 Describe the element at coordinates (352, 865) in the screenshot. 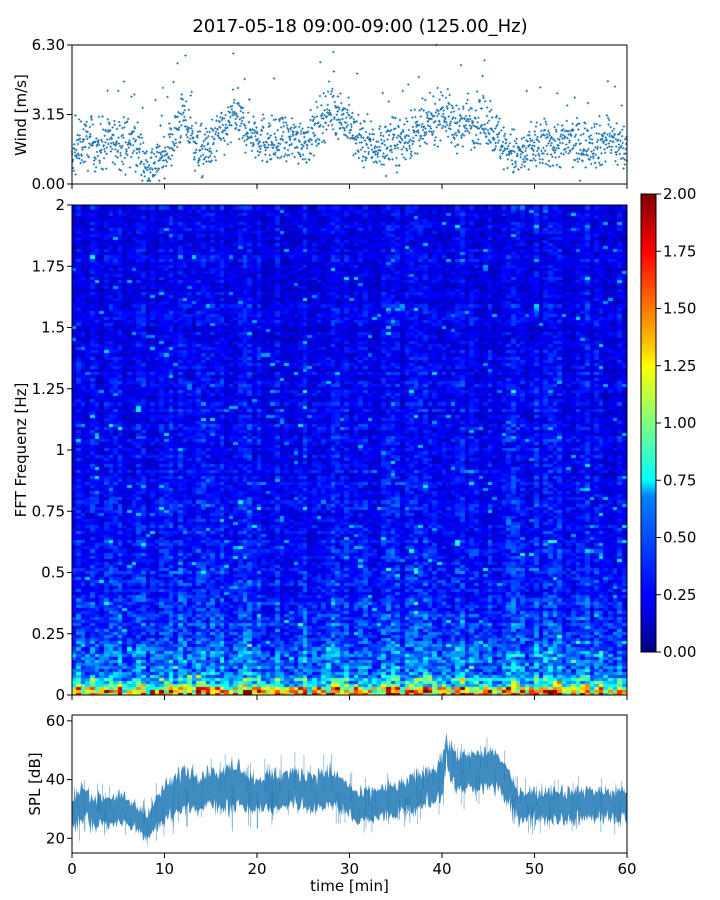

I see `spl-x-ticks: 0 10 20 30 40 50 60` at that location.